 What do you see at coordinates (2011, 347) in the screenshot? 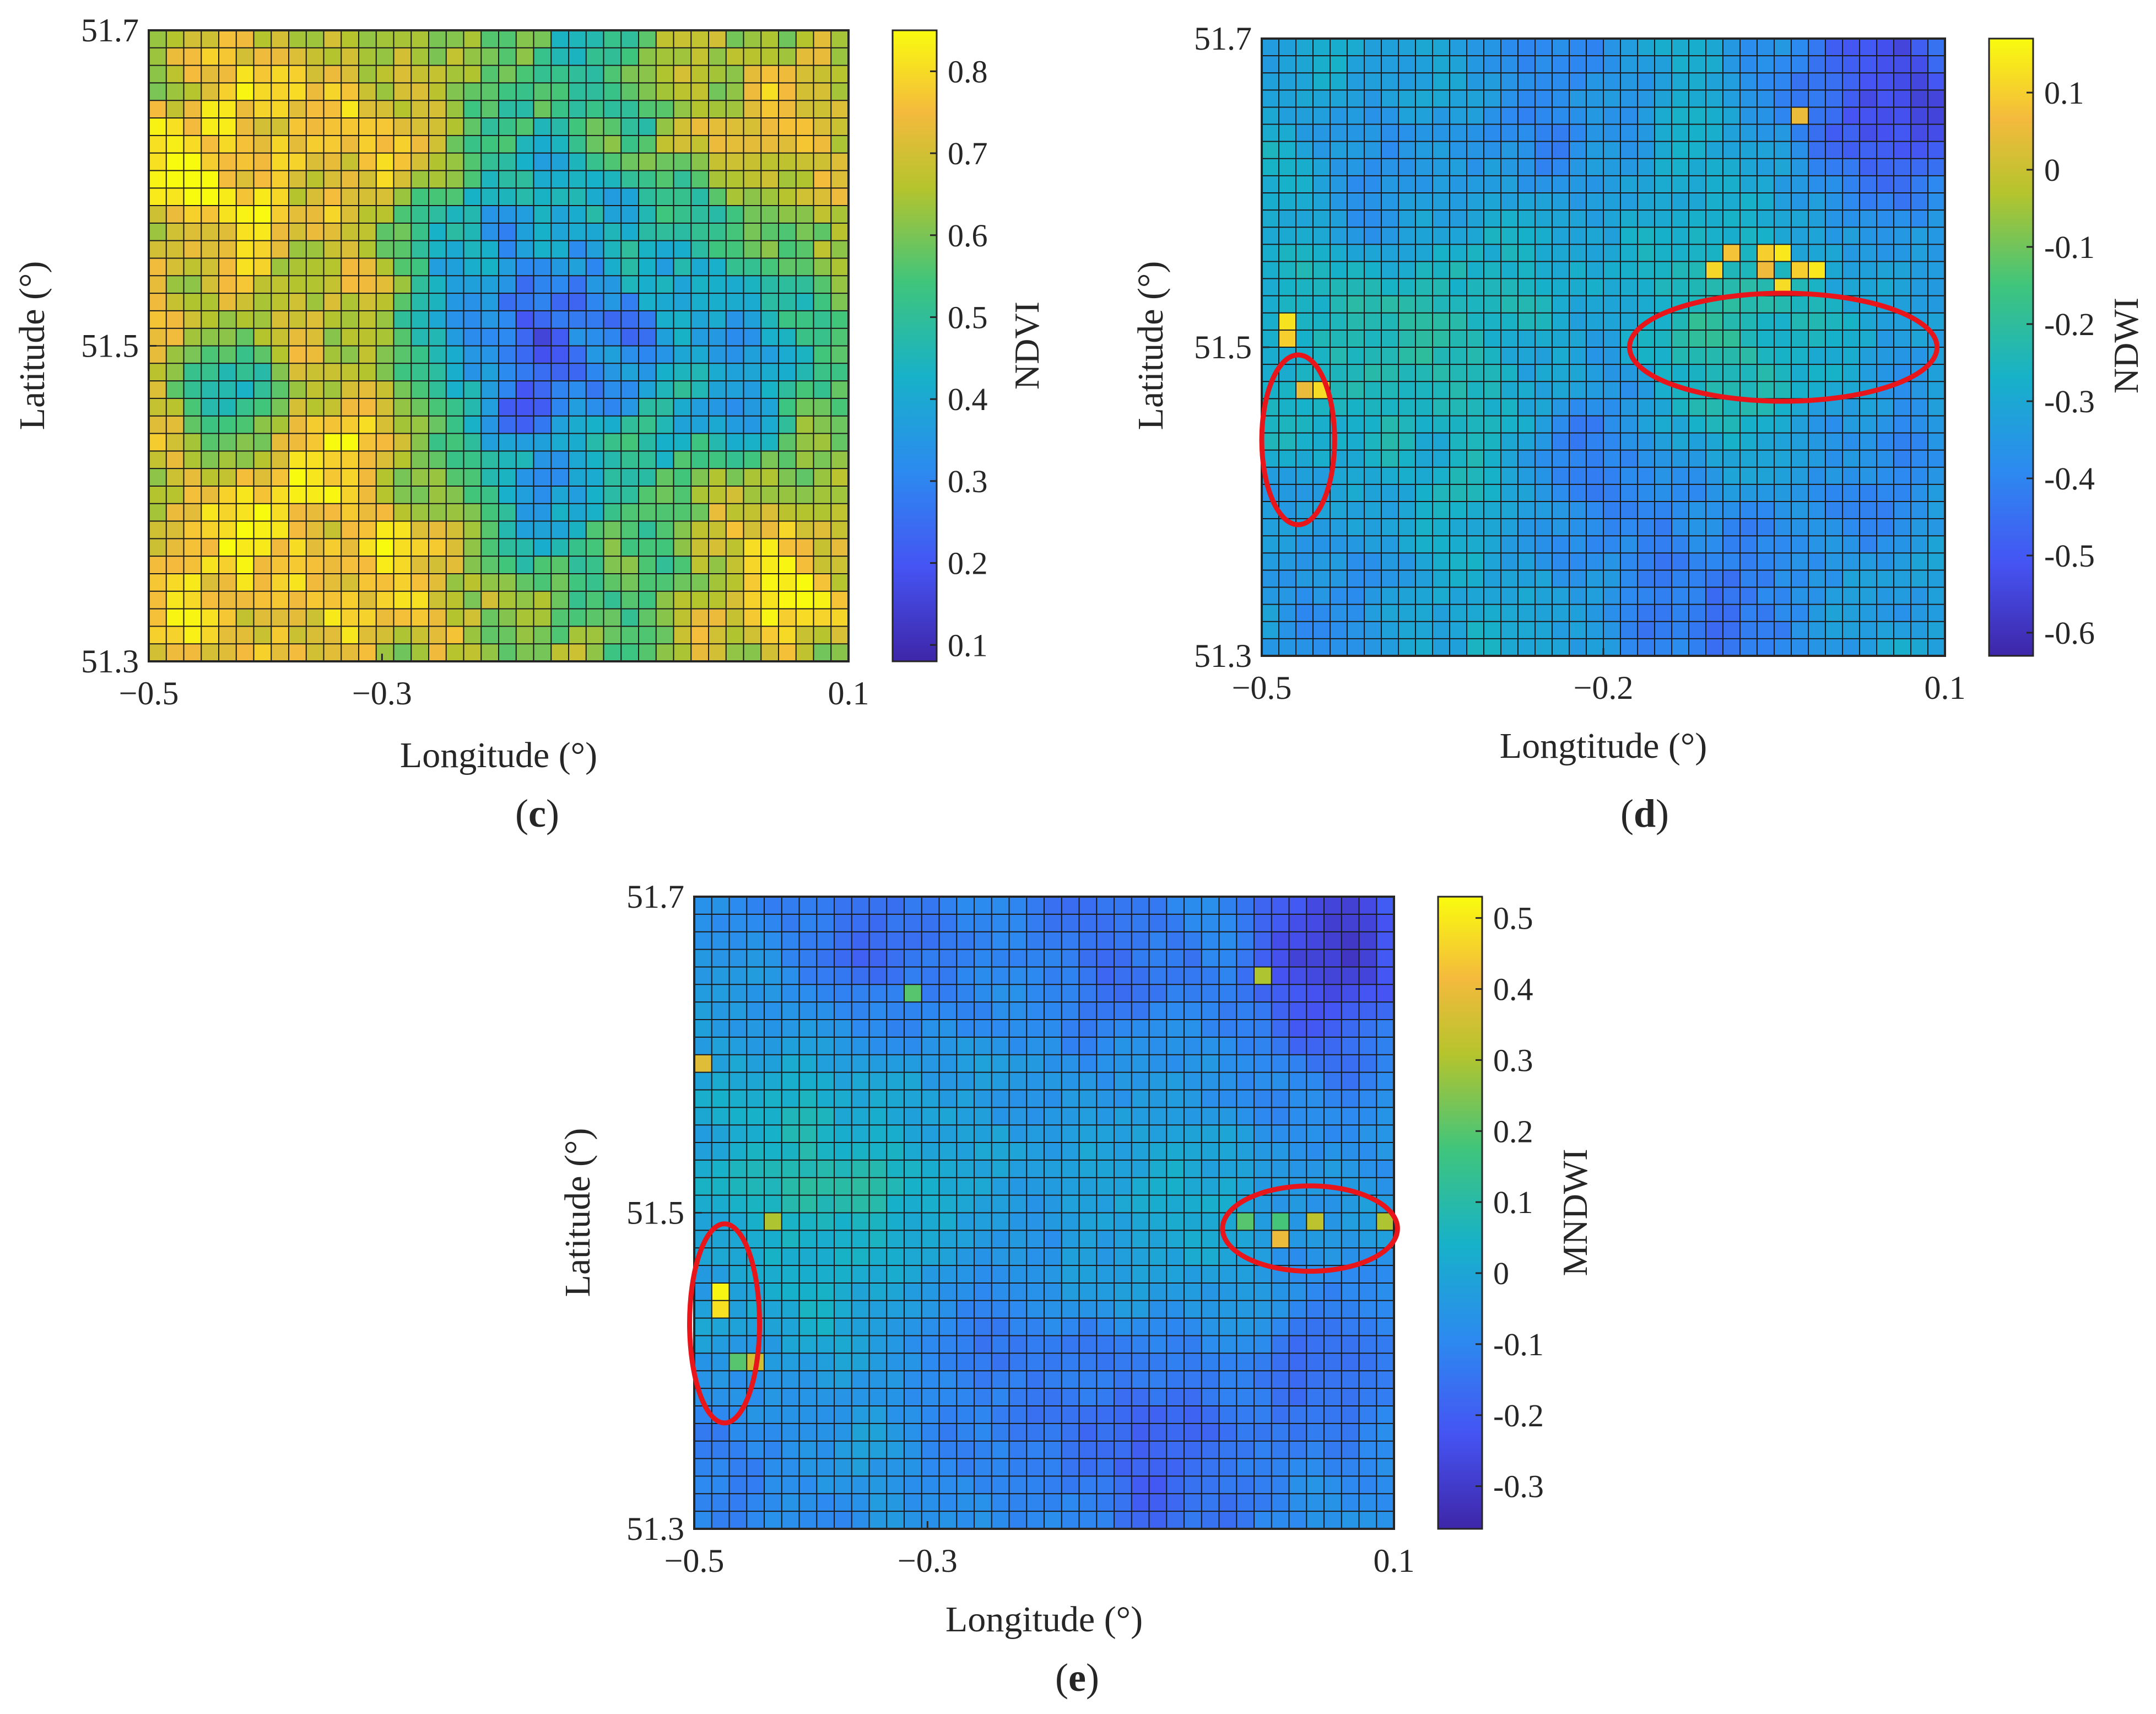
I see `colorbar-d` at bounding box center [2011, 347].